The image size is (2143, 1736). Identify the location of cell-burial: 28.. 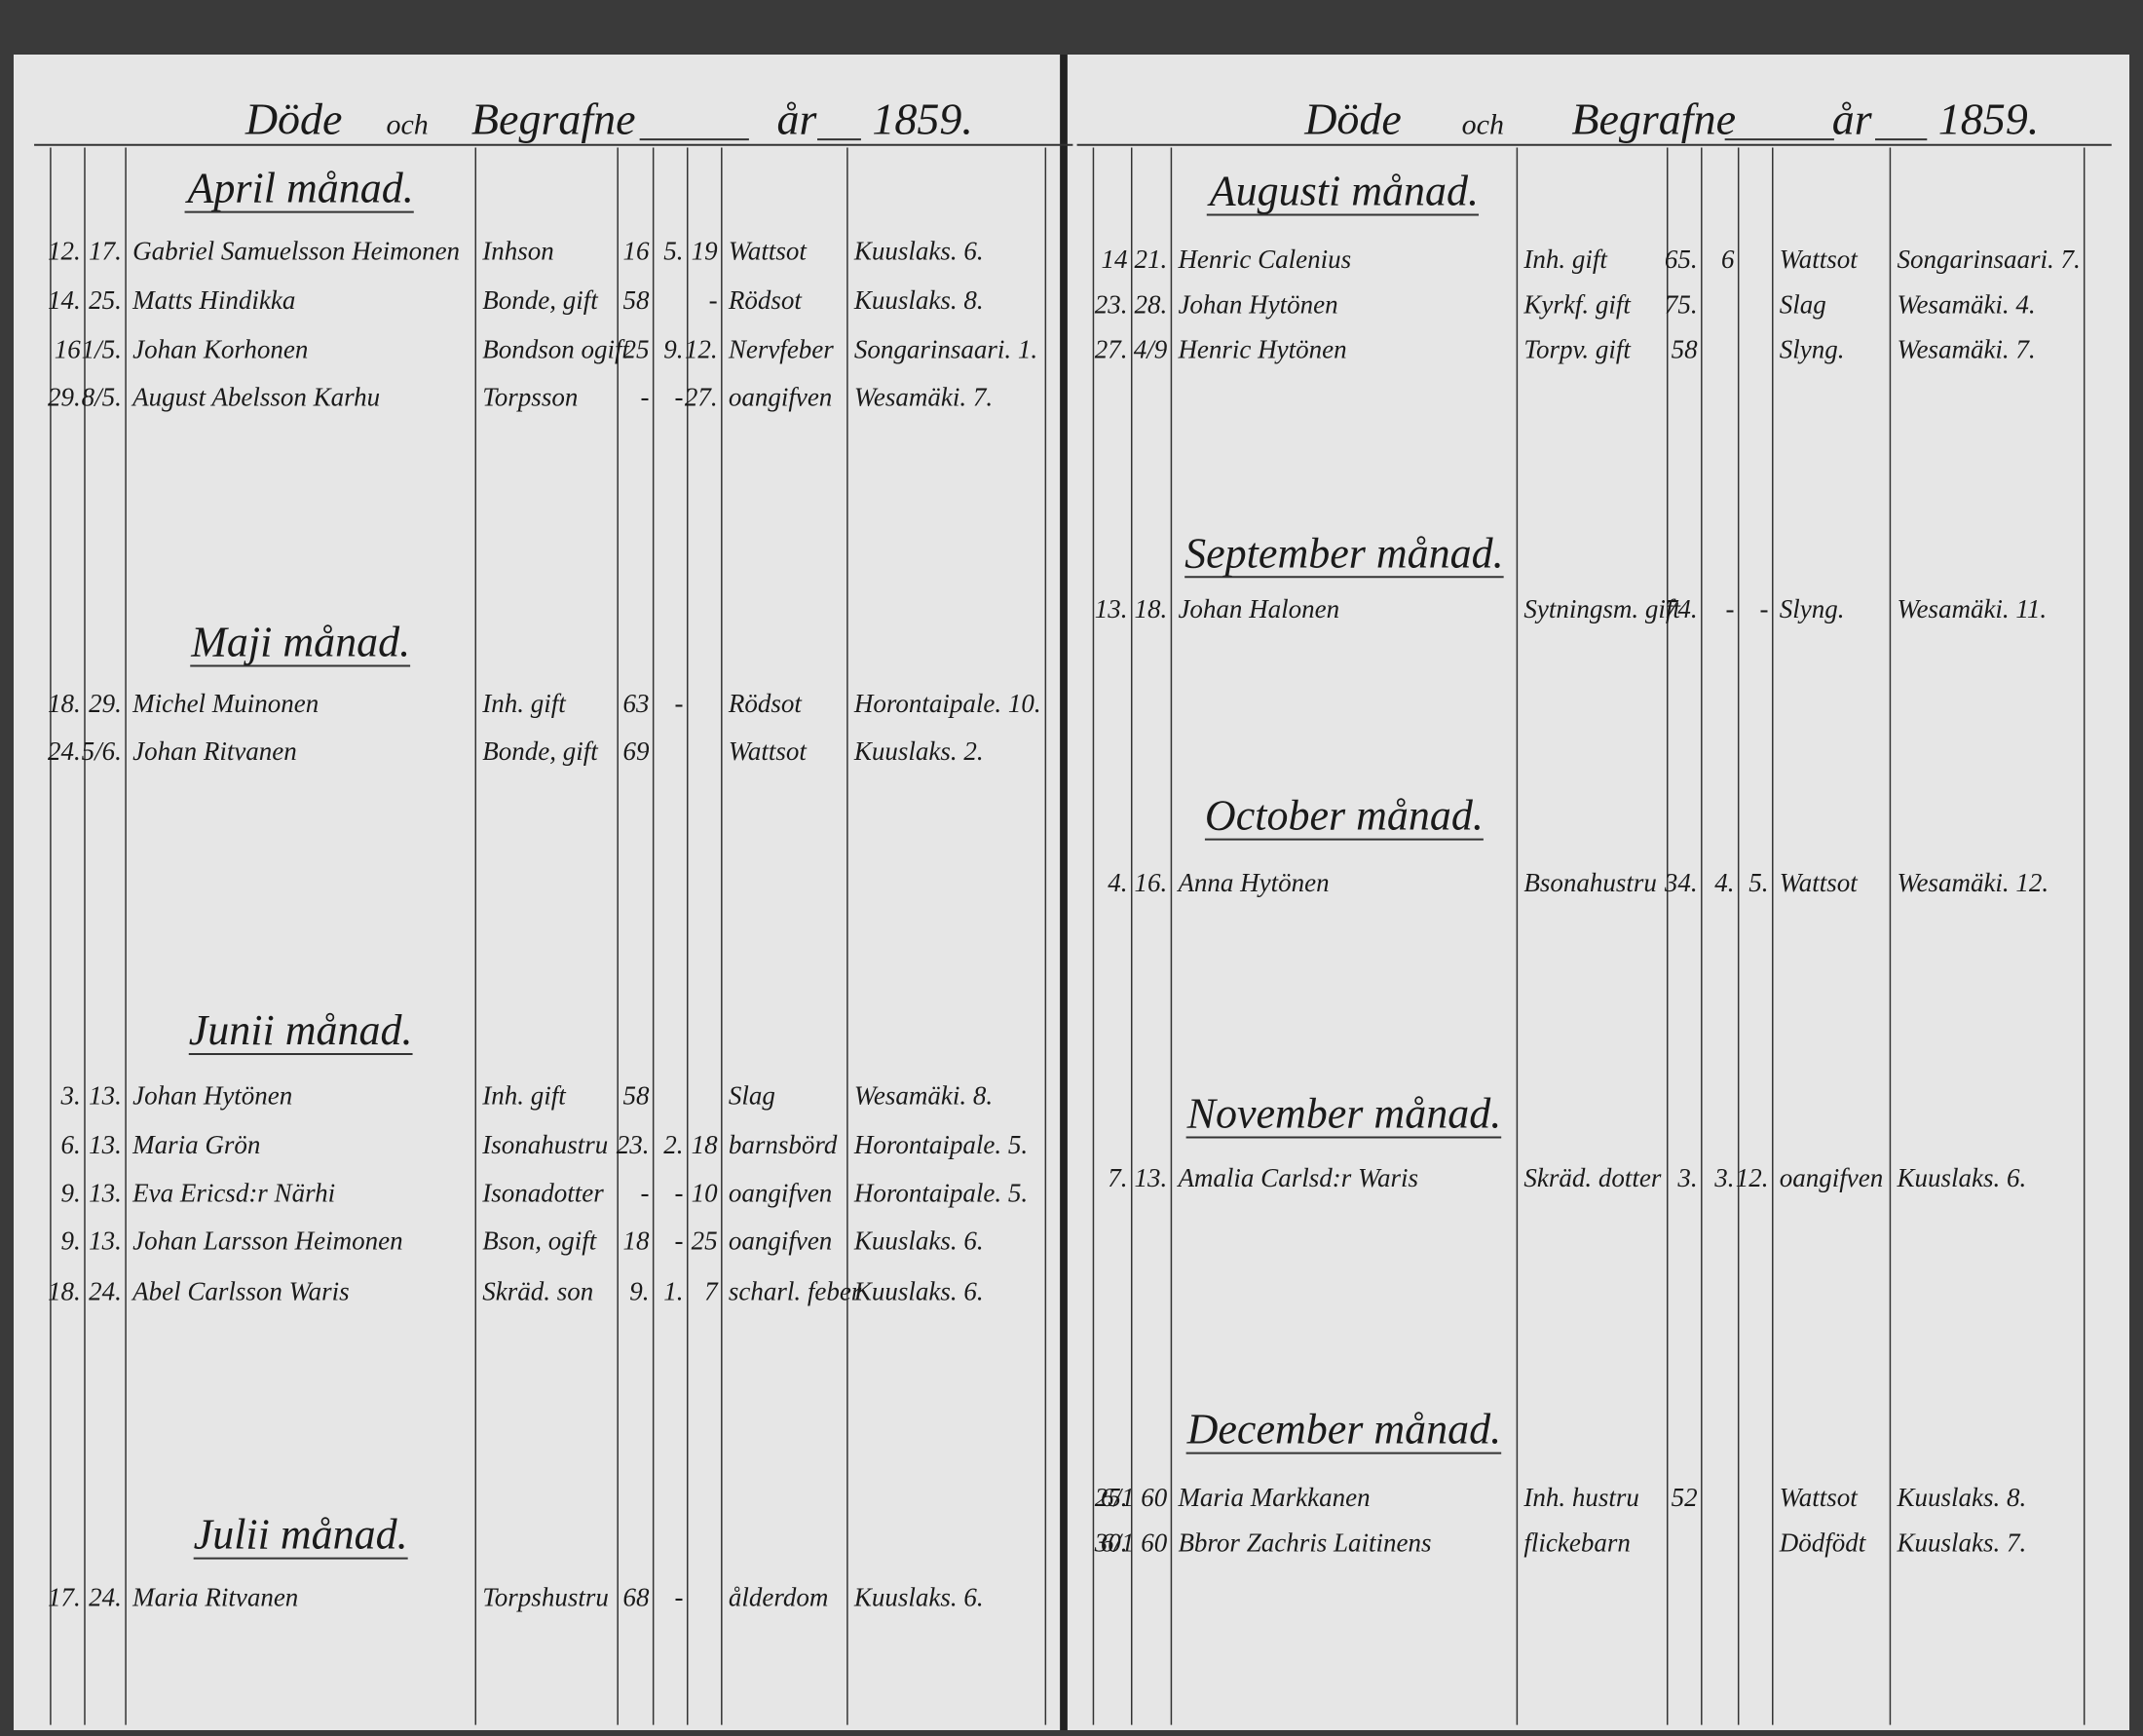
(1150, 304).